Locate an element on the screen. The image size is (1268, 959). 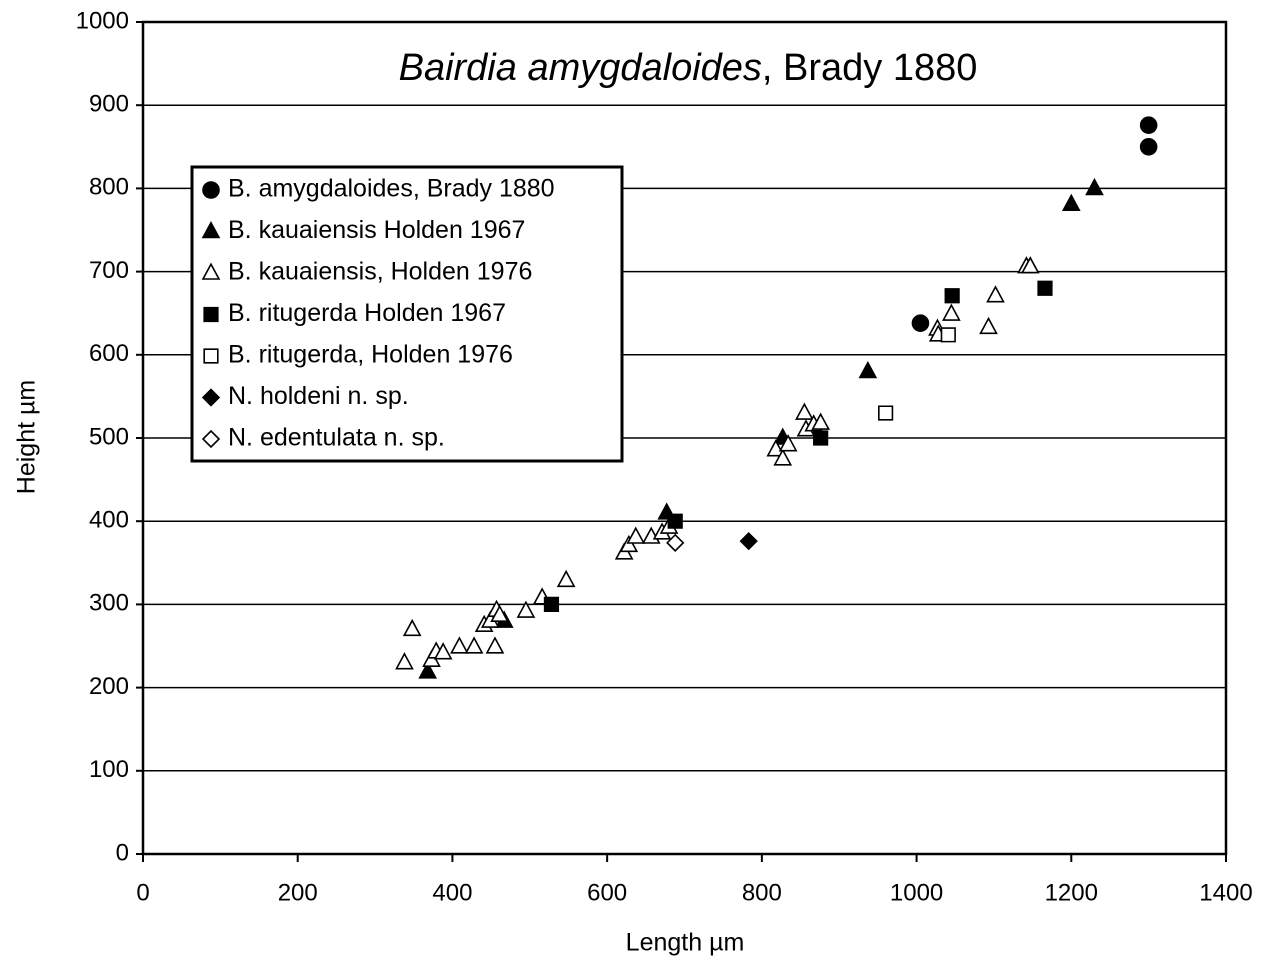
legend-box is located at coordinates (407, 314).